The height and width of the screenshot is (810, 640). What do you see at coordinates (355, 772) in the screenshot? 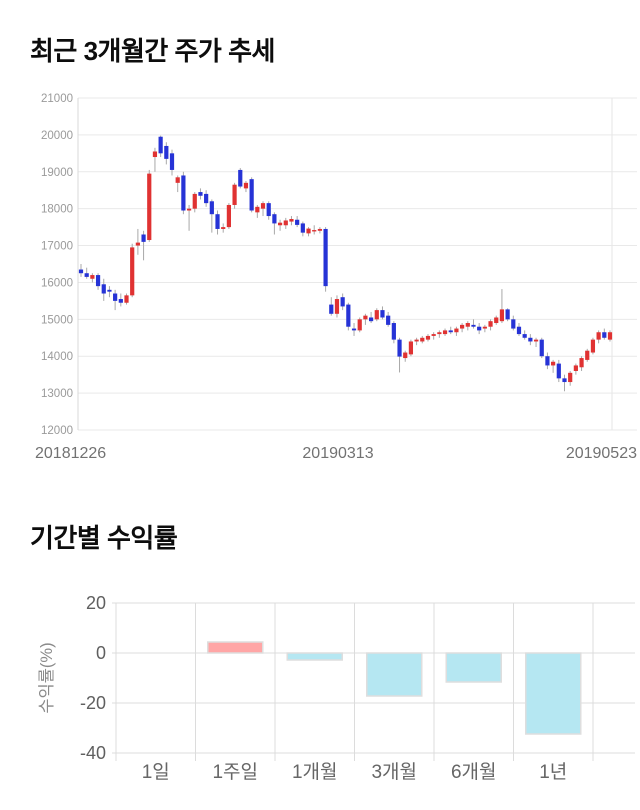
I see `returns-category-labels: 1일 1주일 1개월 3개월 6개월 1년` at bounding box center [355, 772].